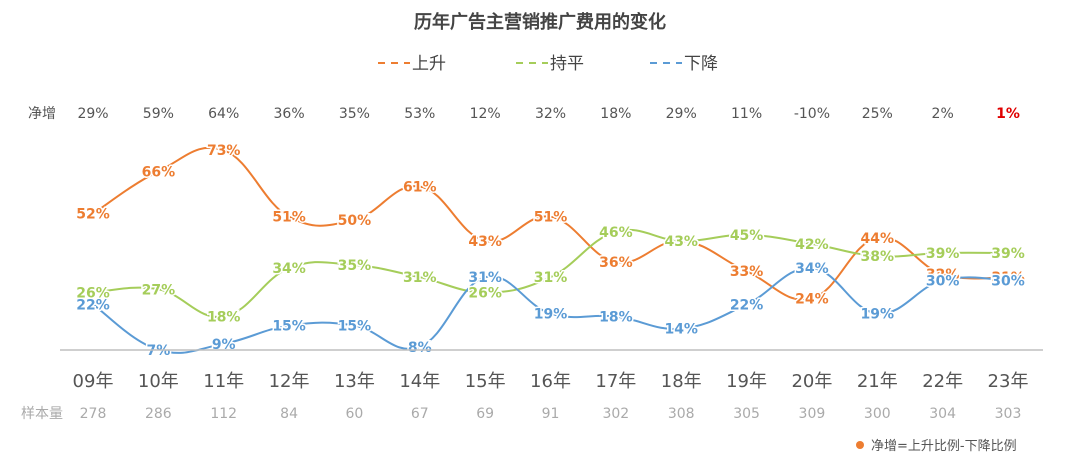 The width and height of the screenshot is (1080, 456). Describe the element at coordinates (420, 348) in the screenshot. I see `data-label-2-5: 8%` at that location.